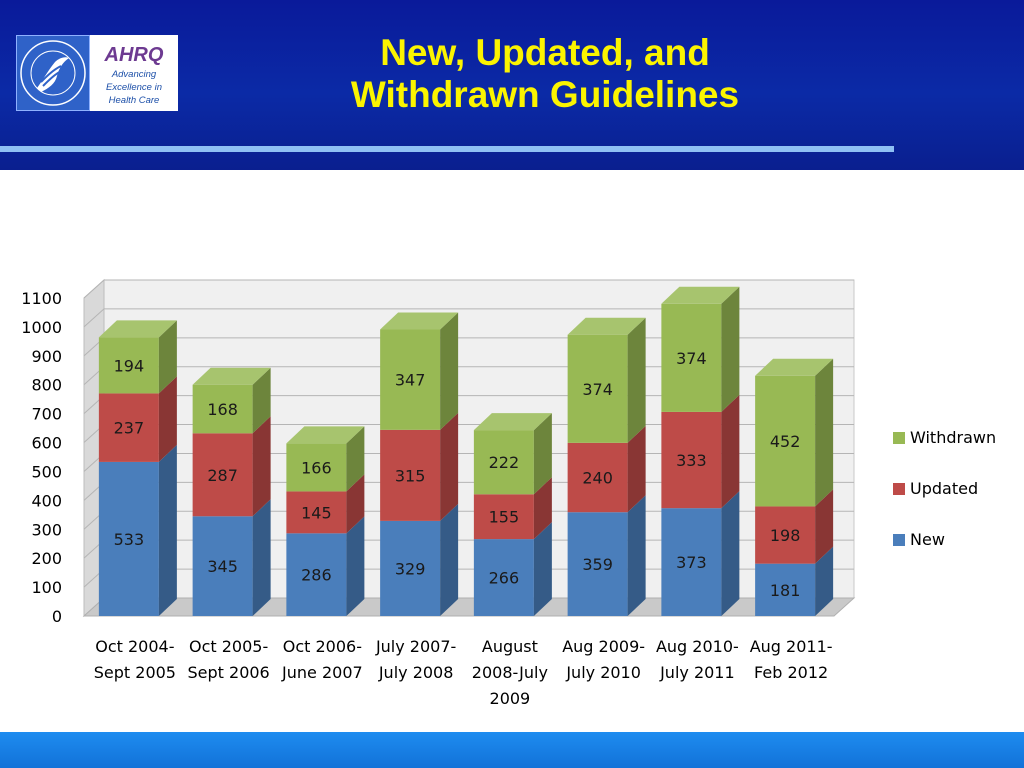 Image resolution: width=1024 pixels, height=768 pixels. I want to click on bar-stack: 329 315 347, so click(419, 464).